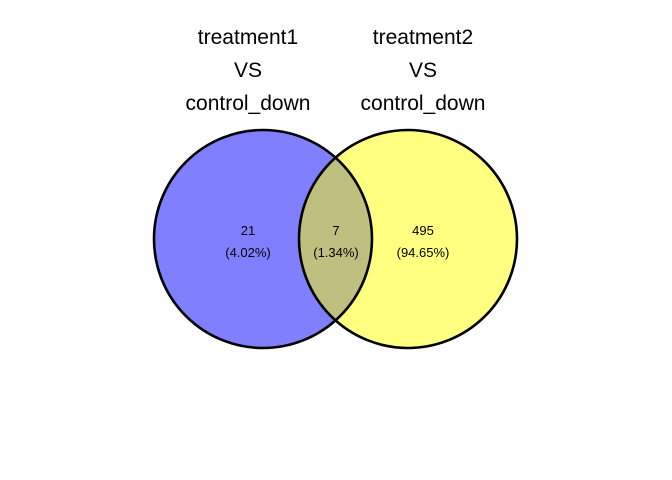 This screenshot has width=672, height=480. Describe the element at coordinates (423, 252) in the screenshot. I see `right-only-percent: (94.65%)` at that location.